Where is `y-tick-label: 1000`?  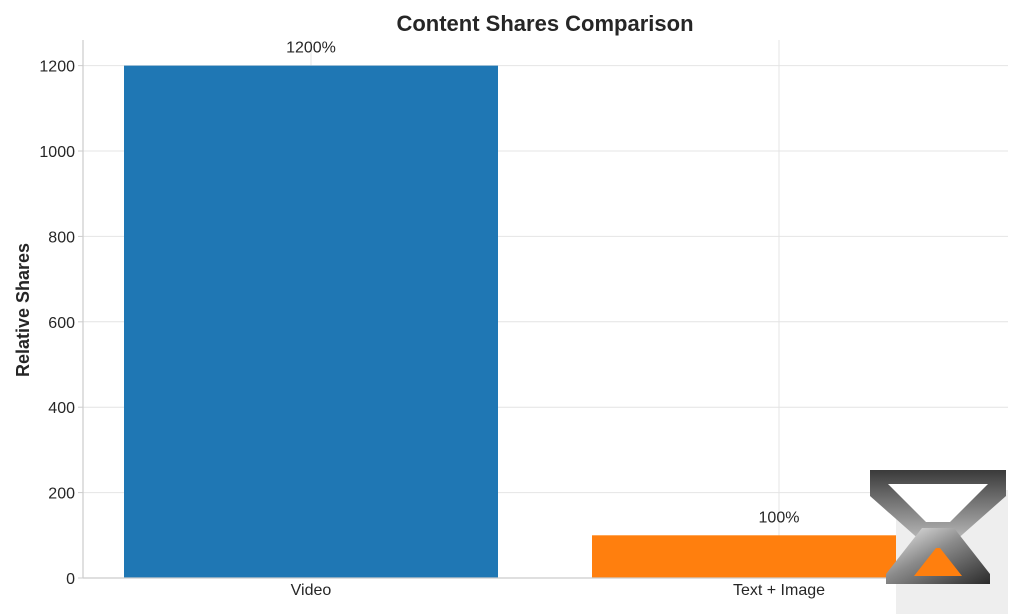
y-tick-label: 1000 is located at coordinates (57, 152).